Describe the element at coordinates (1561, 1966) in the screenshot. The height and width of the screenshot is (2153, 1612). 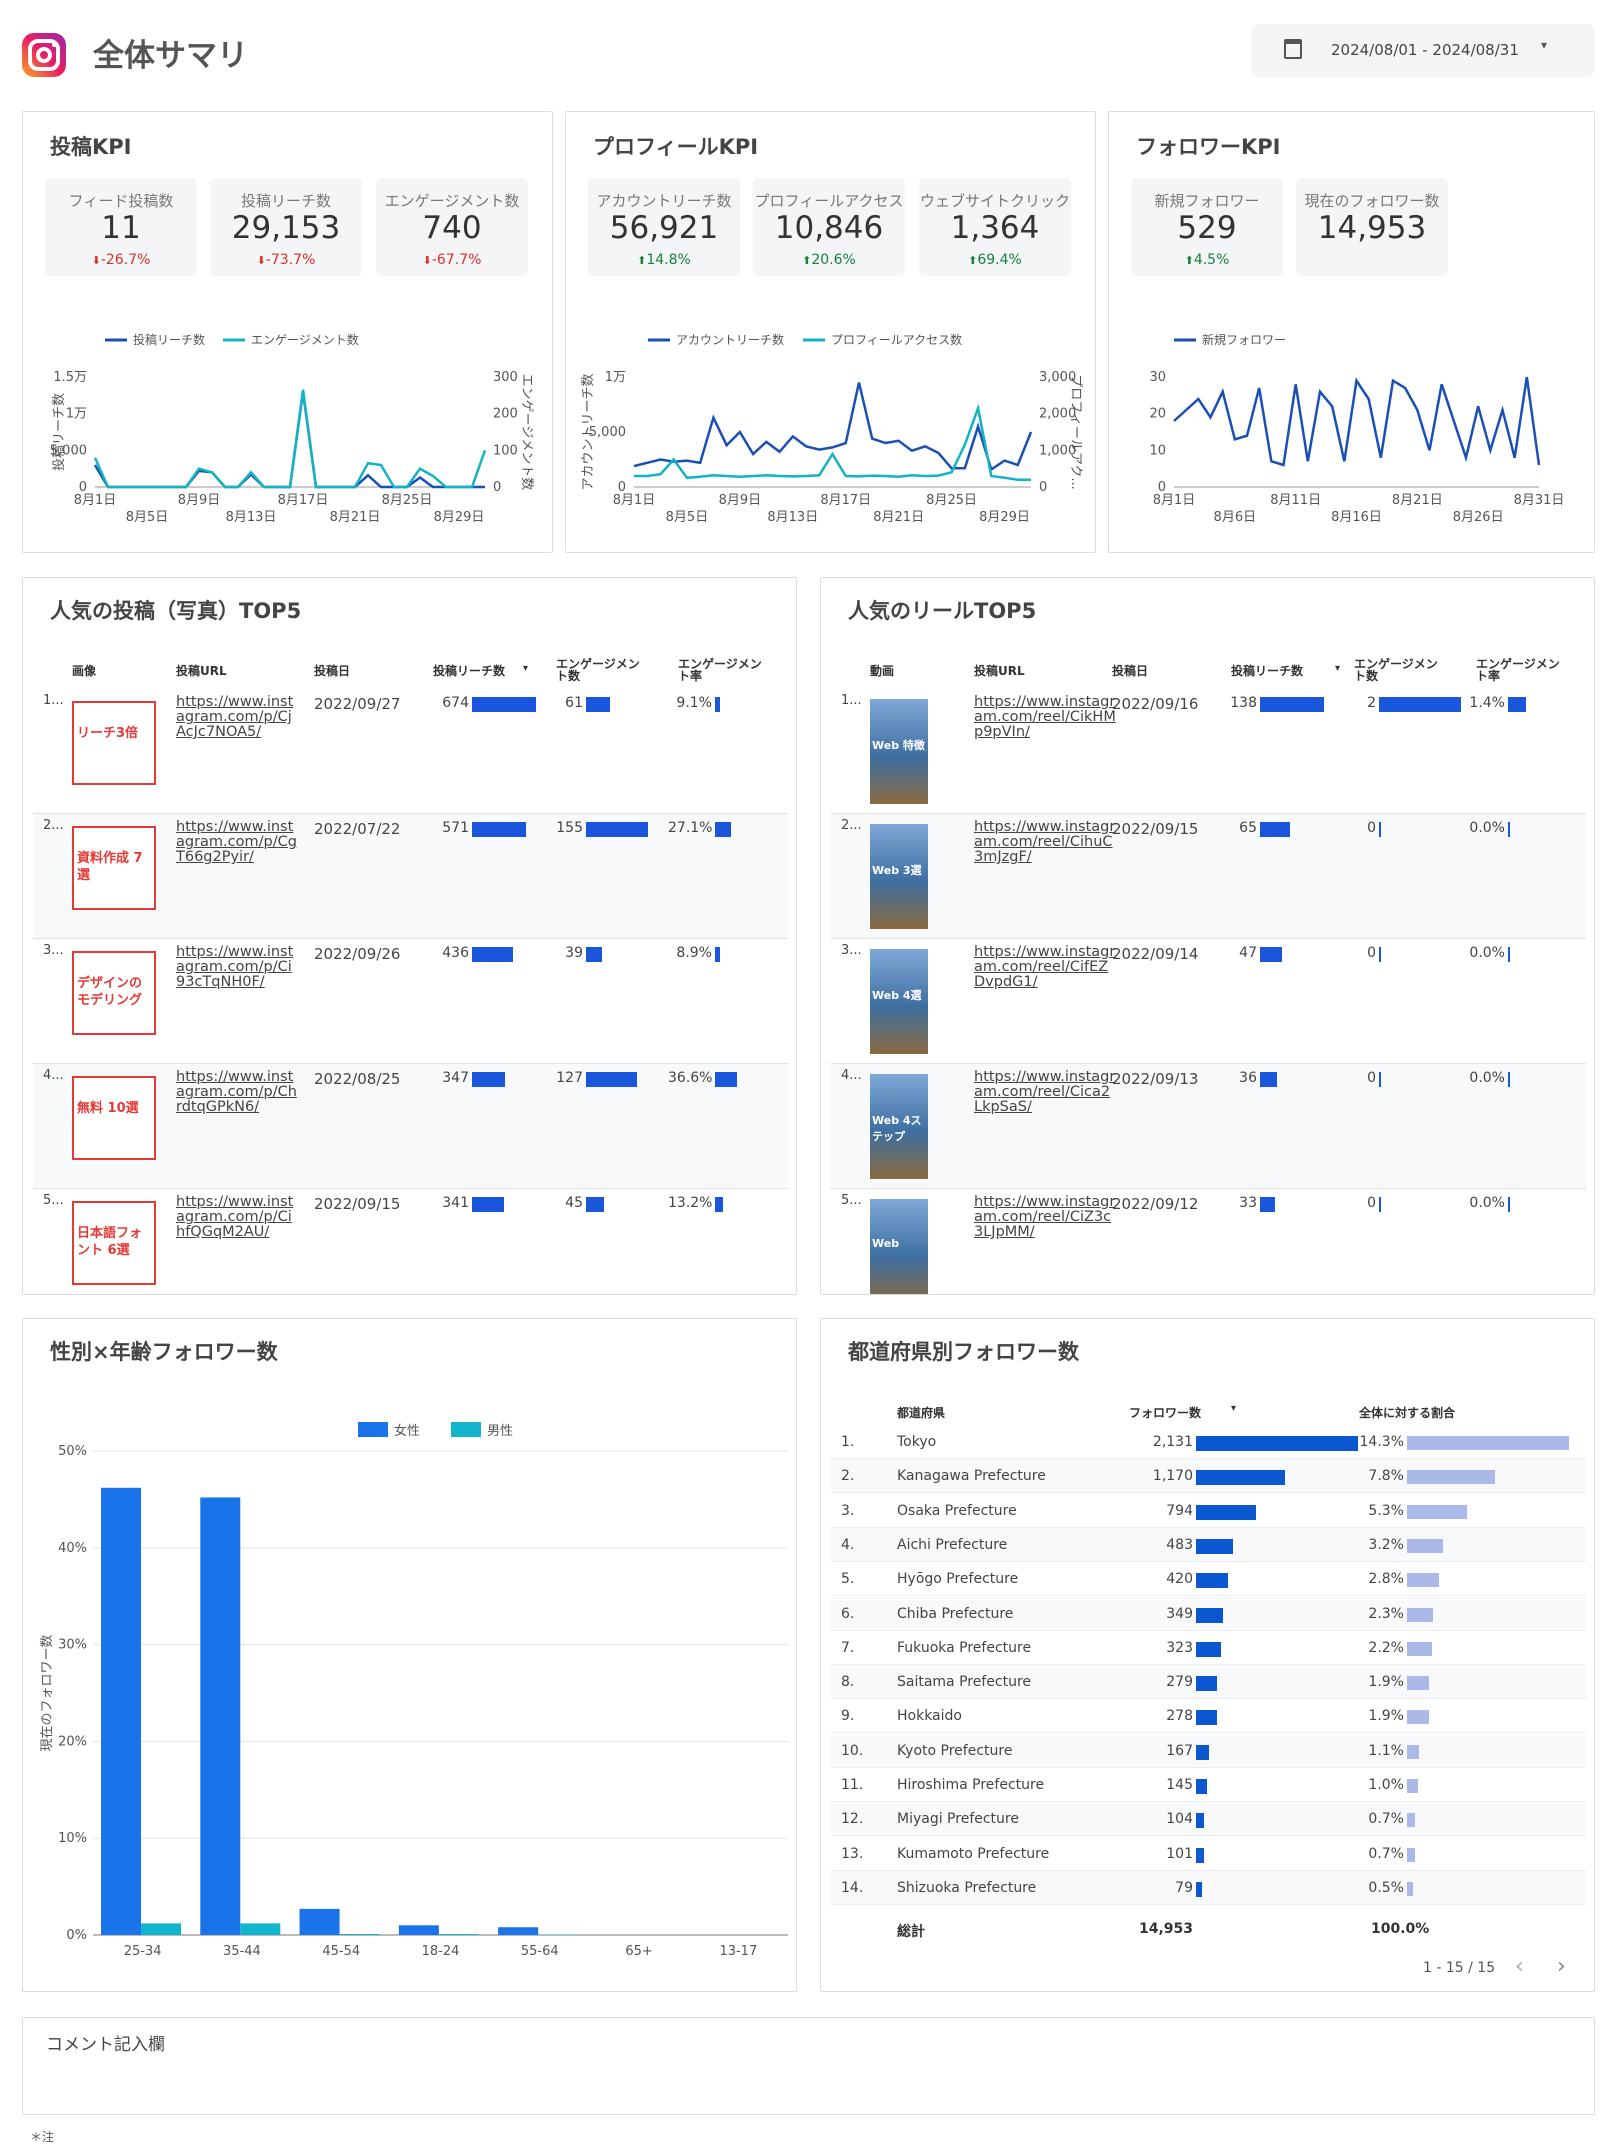
I see `next-page-button: ›` at that location.